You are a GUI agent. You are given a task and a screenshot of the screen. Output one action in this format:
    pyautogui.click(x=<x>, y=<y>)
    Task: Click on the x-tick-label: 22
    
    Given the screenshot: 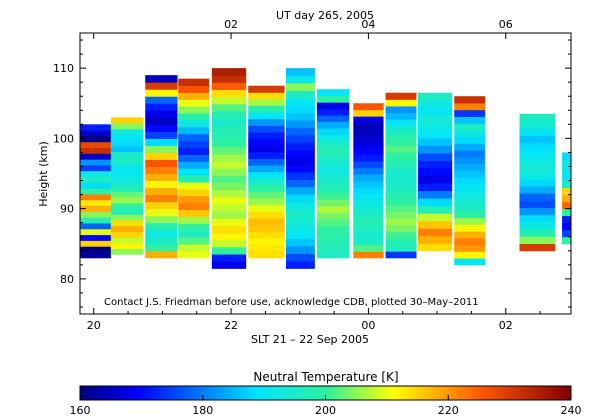 What is the action you would take?
    pyautogui.click(x=231, y=325)
    